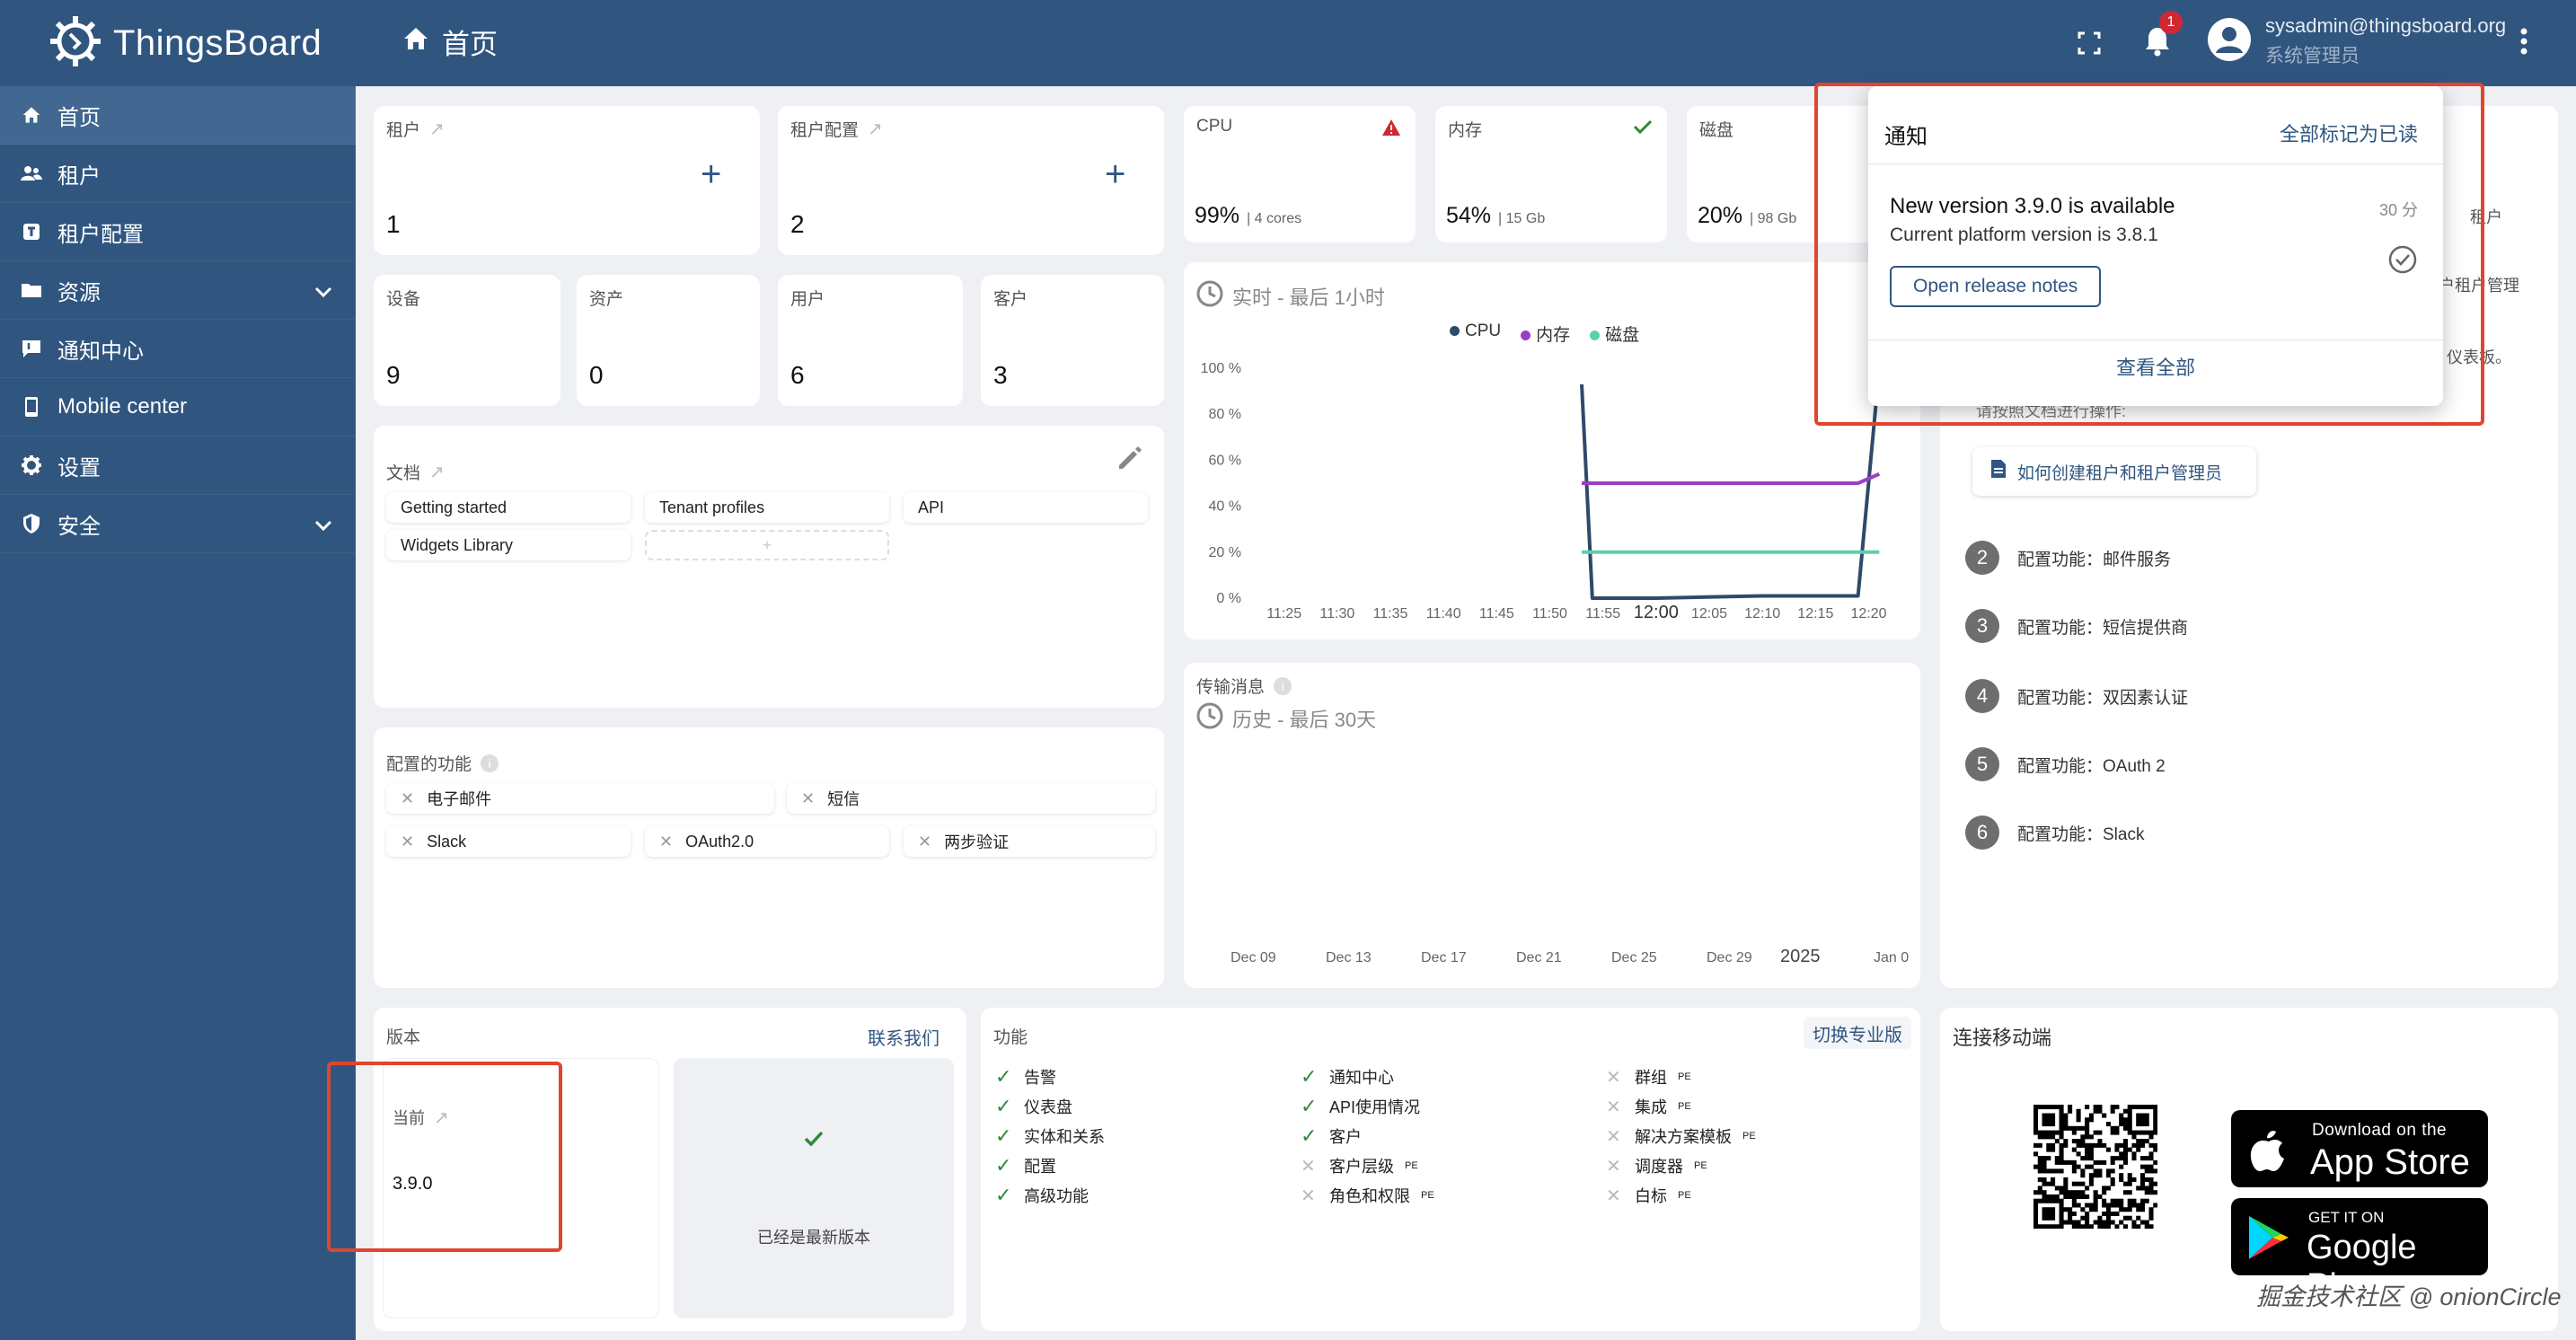 This screenshot has height=1340, width=2576. What do you see at coordinates (2114, 471) in the screenshot?
I see `create-tenant-guide-button: 如何创建租户和租户管理员` at bounding box center [2114, 471].